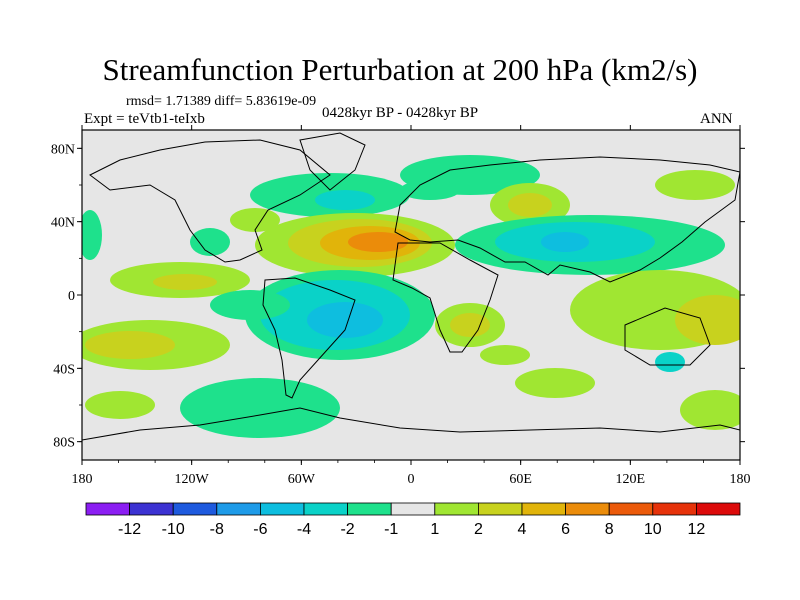 The width and height of the screenshot is (800, 600). I want to click on colorbar-label: 12, so click(697, 529).